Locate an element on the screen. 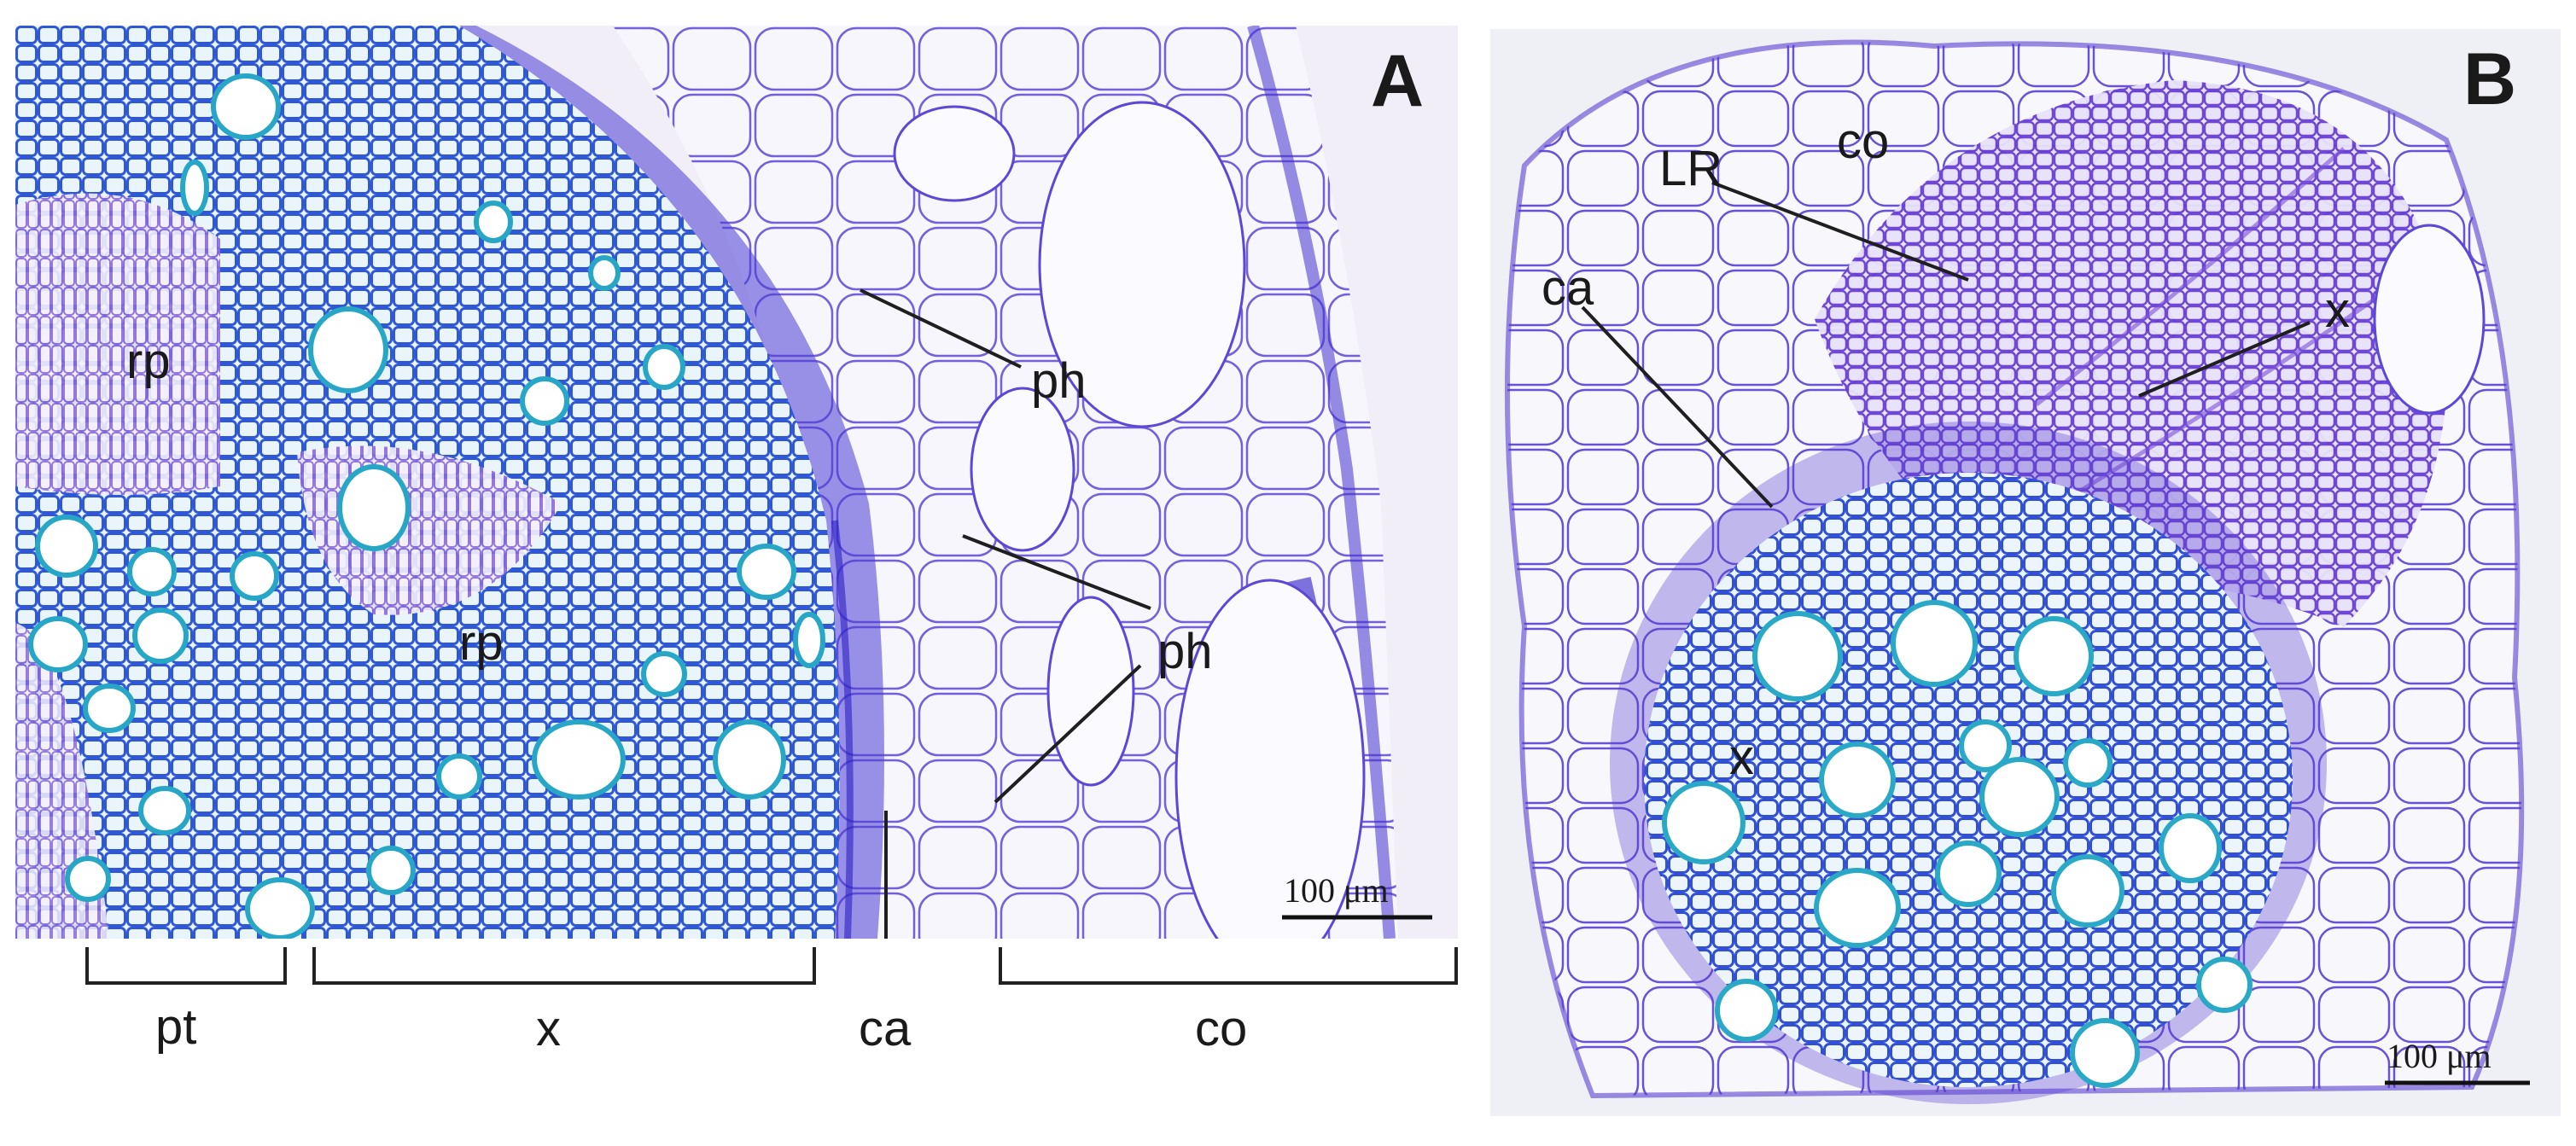 The height and width of the screenshot is (1146, 2576). label-x-lr: x is located at coordinates (2337, 310).